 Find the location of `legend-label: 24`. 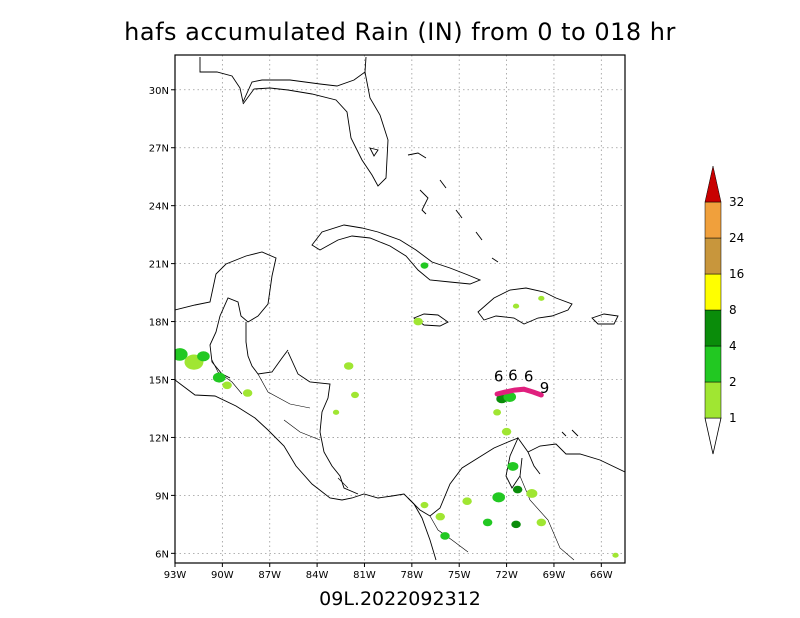

legend-label: 24 is located at coordinates (736, 238).